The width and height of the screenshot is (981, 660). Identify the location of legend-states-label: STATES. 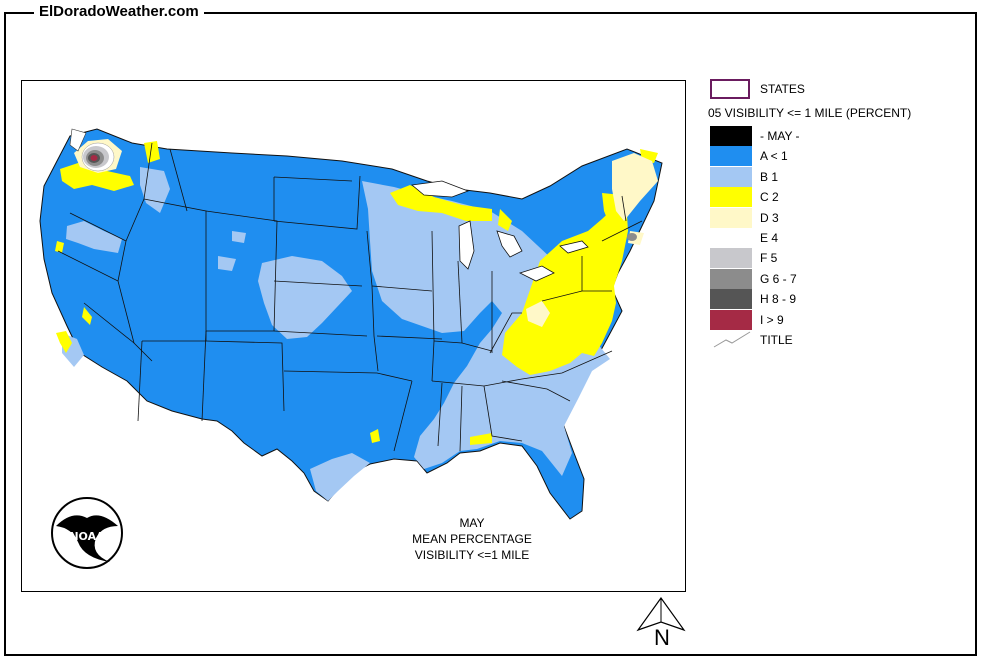
(782, 89).